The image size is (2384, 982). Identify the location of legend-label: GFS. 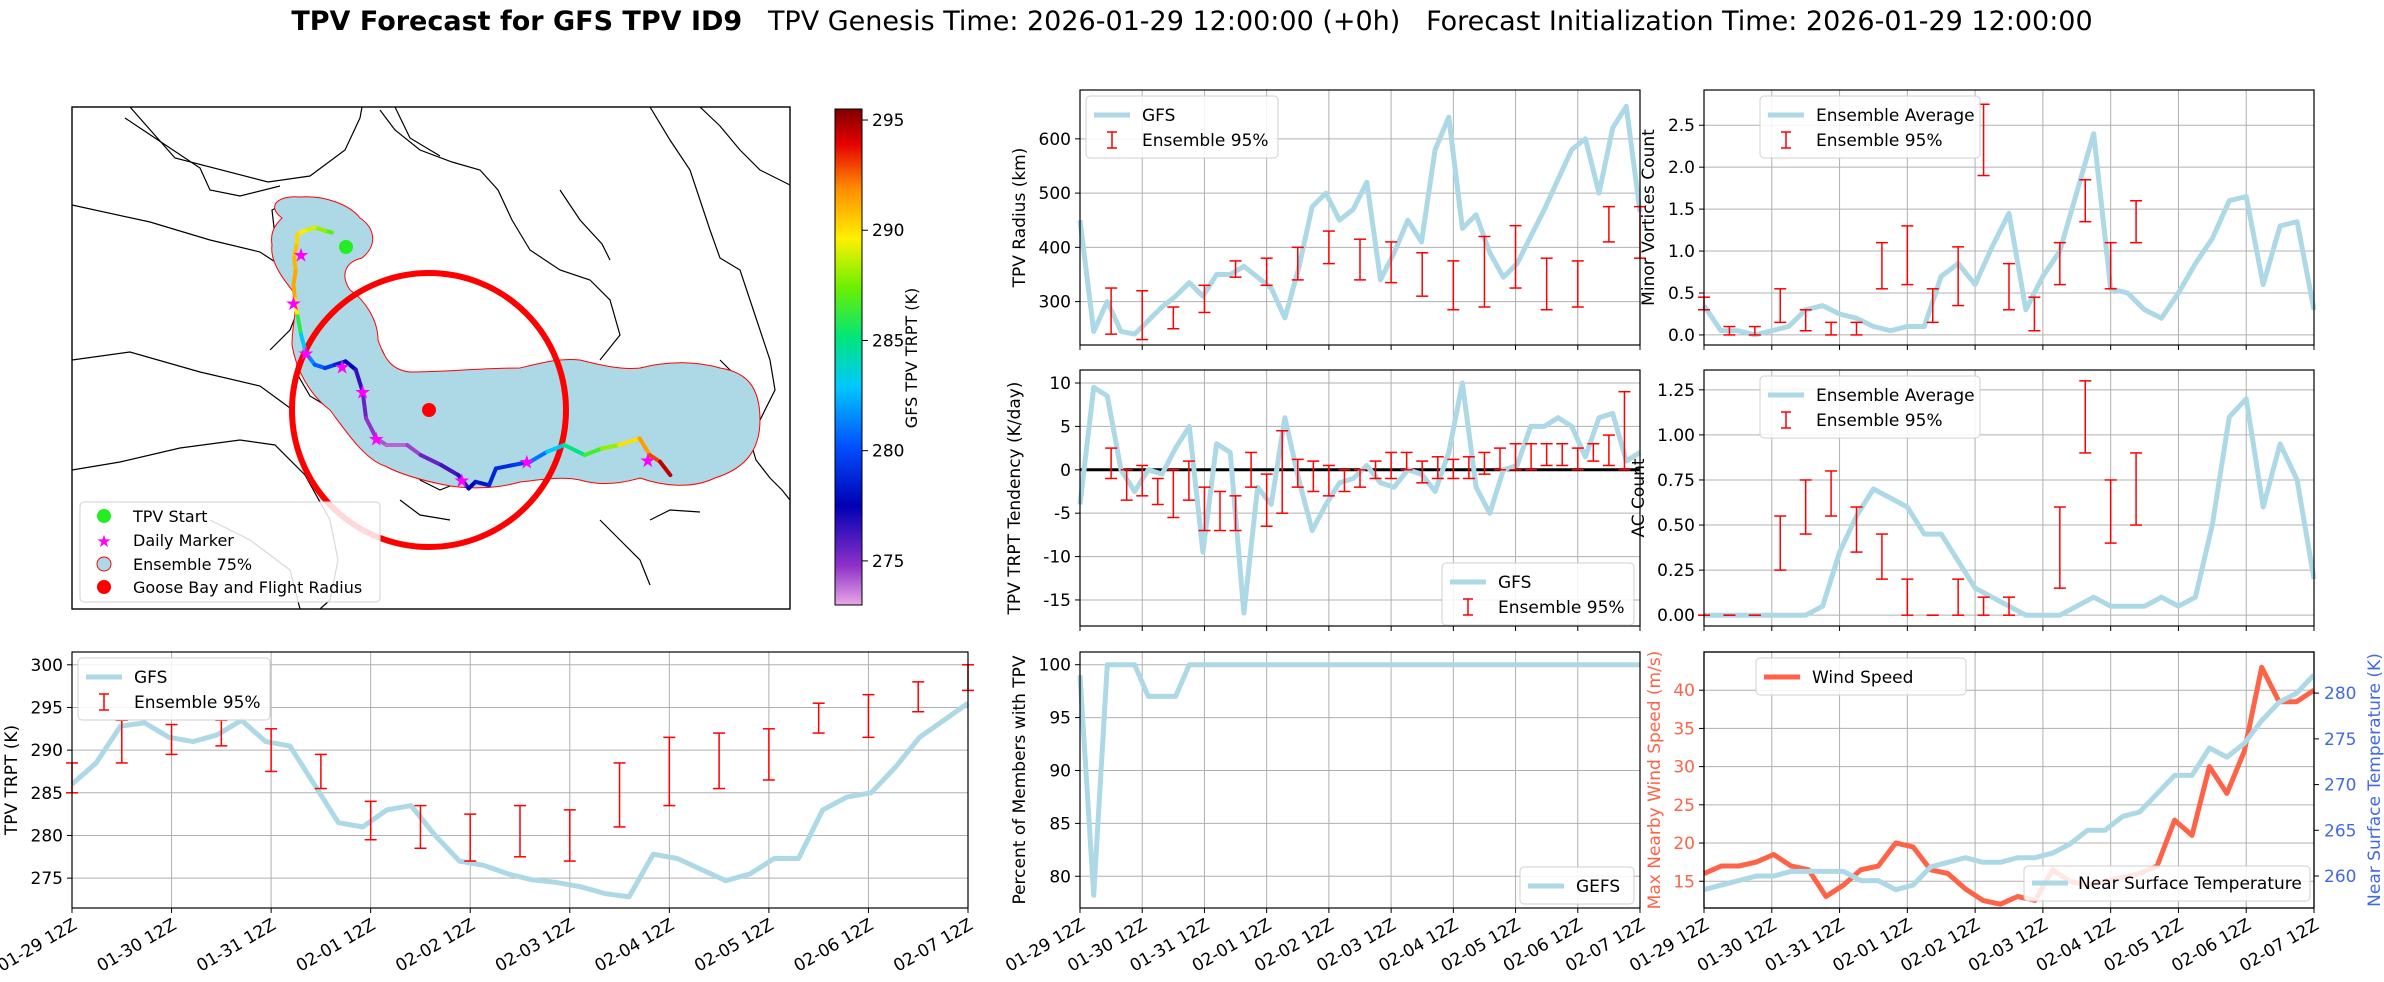
(150, 678).